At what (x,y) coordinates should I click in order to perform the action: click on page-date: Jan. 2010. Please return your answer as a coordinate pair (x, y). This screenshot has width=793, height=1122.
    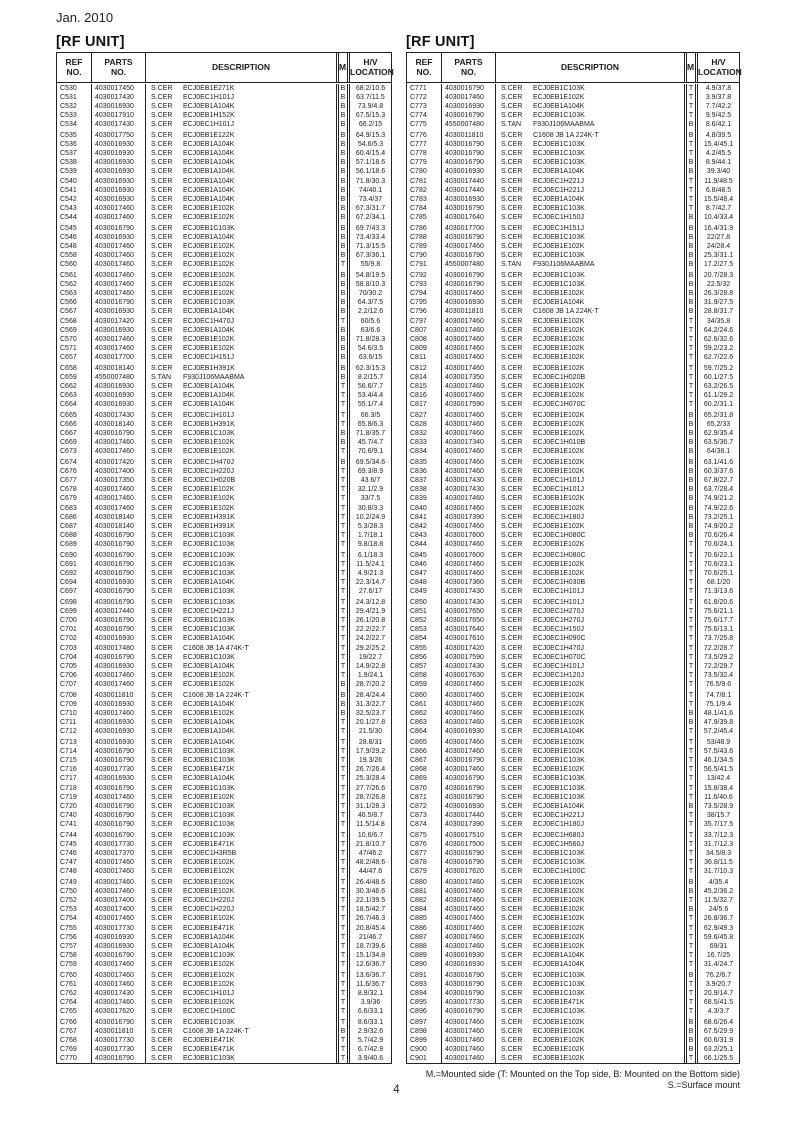
    Looking at the image, I should click on (85, 17).